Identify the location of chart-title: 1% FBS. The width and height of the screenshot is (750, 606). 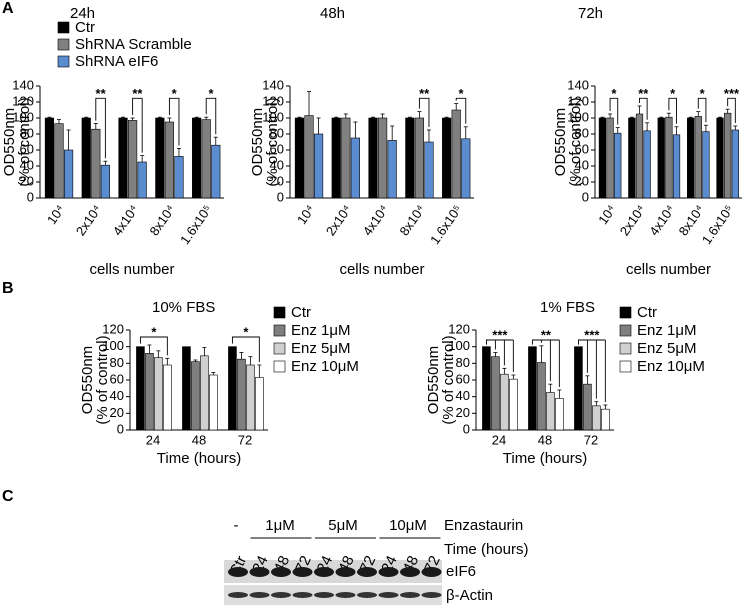
(567, 307).